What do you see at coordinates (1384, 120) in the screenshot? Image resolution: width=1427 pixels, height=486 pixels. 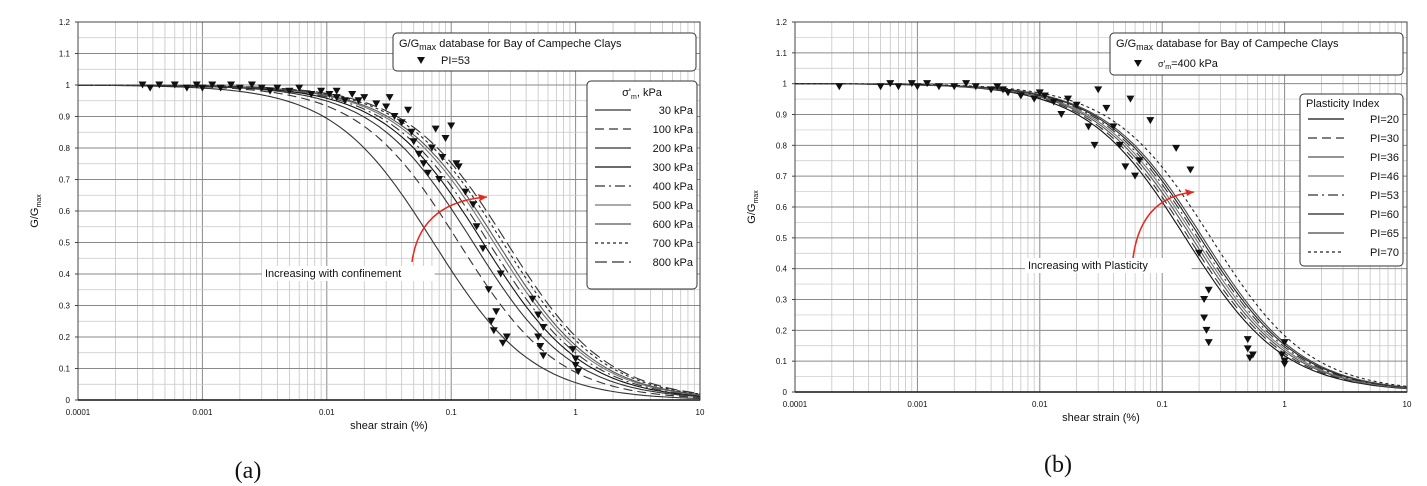 I see `legend-entry-label: PI=20` at bounding box center [1384, 120].